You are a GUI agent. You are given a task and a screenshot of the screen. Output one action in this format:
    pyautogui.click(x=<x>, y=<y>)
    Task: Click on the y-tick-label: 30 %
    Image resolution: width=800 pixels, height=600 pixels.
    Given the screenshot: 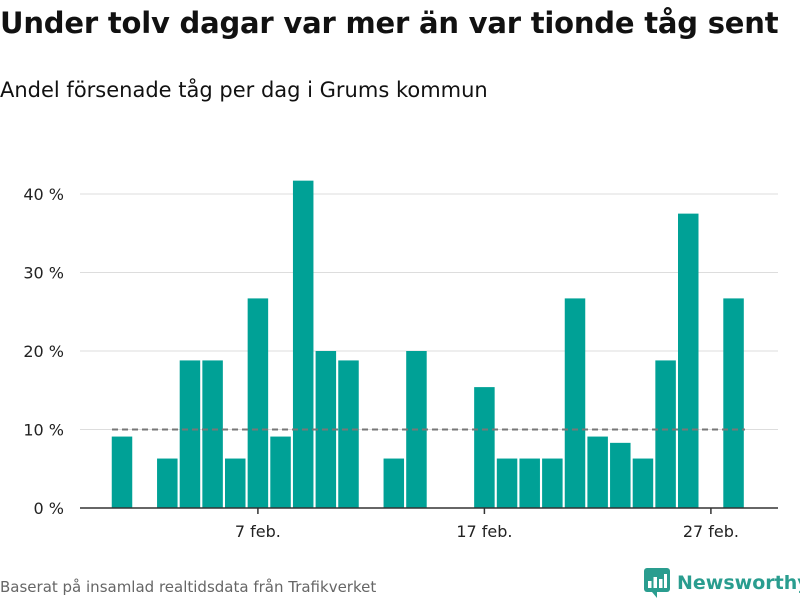 What is the action you would take?
    pyautogui.click(x=43, y=273)
    